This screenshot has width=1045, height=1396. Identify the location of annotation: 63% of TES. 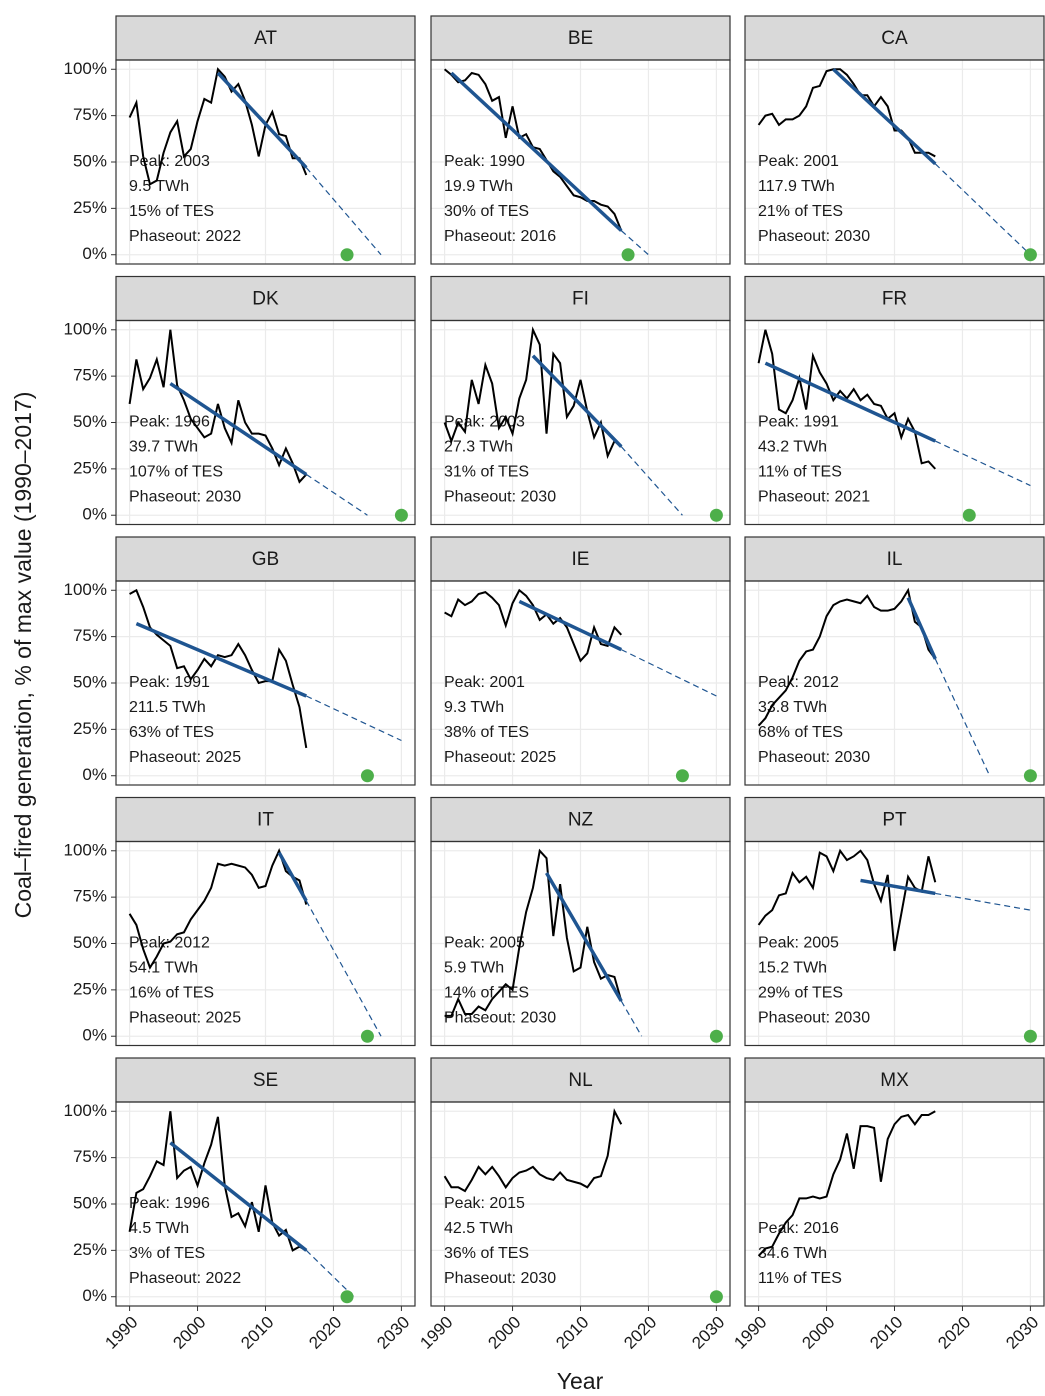
(171, 732).